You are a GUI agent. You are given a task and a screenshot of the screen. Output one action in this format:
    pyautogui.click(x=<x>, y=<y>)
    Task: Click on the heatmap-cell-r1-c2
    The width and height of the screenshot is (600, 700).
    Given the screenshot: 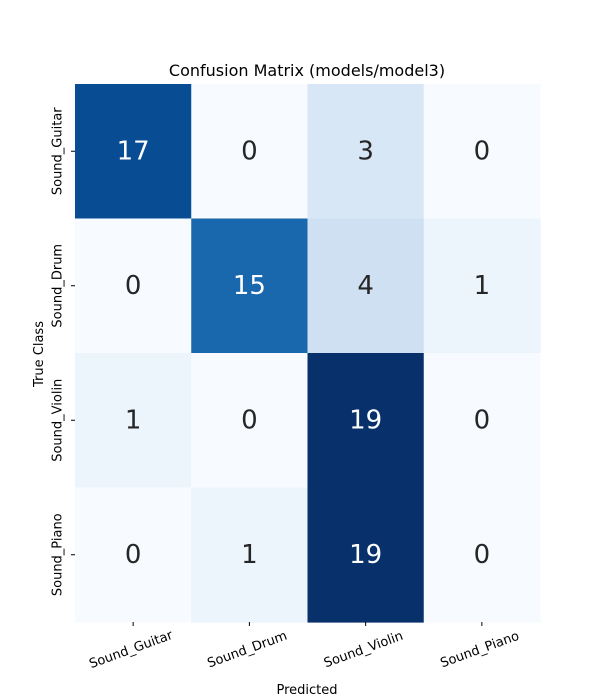 What is the action you would take?
    pyautogui.click(x=366, y=286)
    